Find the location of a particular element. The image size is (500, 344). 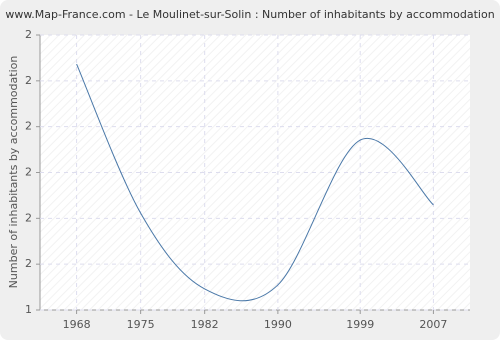

x-tick-label: 1999 is located at coordinates (360, 324).